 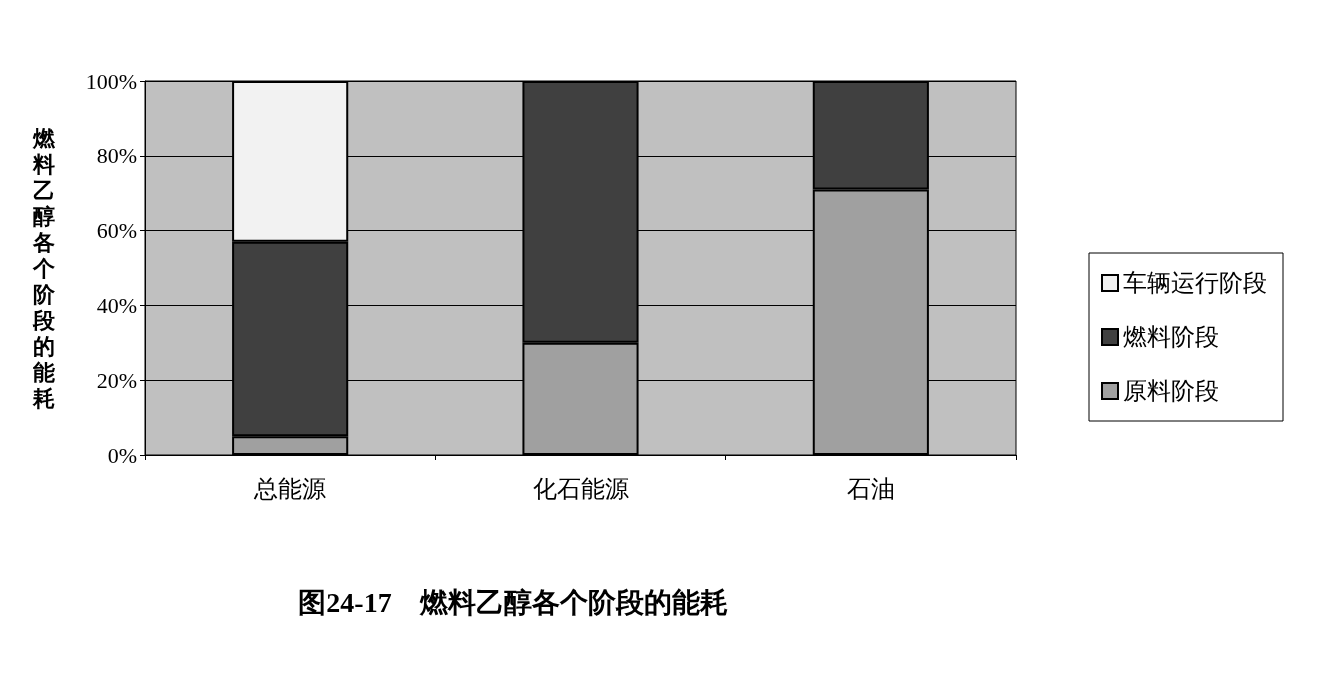 What do you see at coordinates (870, 489) in the screenshot?
I see `x-tick-label: 石油` at bounding box center [870, 489].